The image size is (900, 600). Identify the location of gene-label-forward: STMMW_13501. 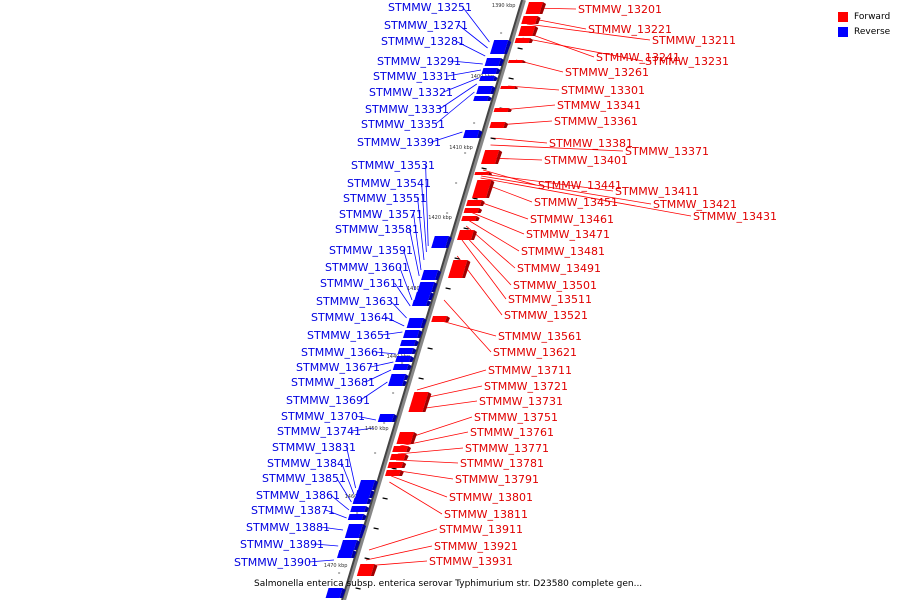
(555, 285).